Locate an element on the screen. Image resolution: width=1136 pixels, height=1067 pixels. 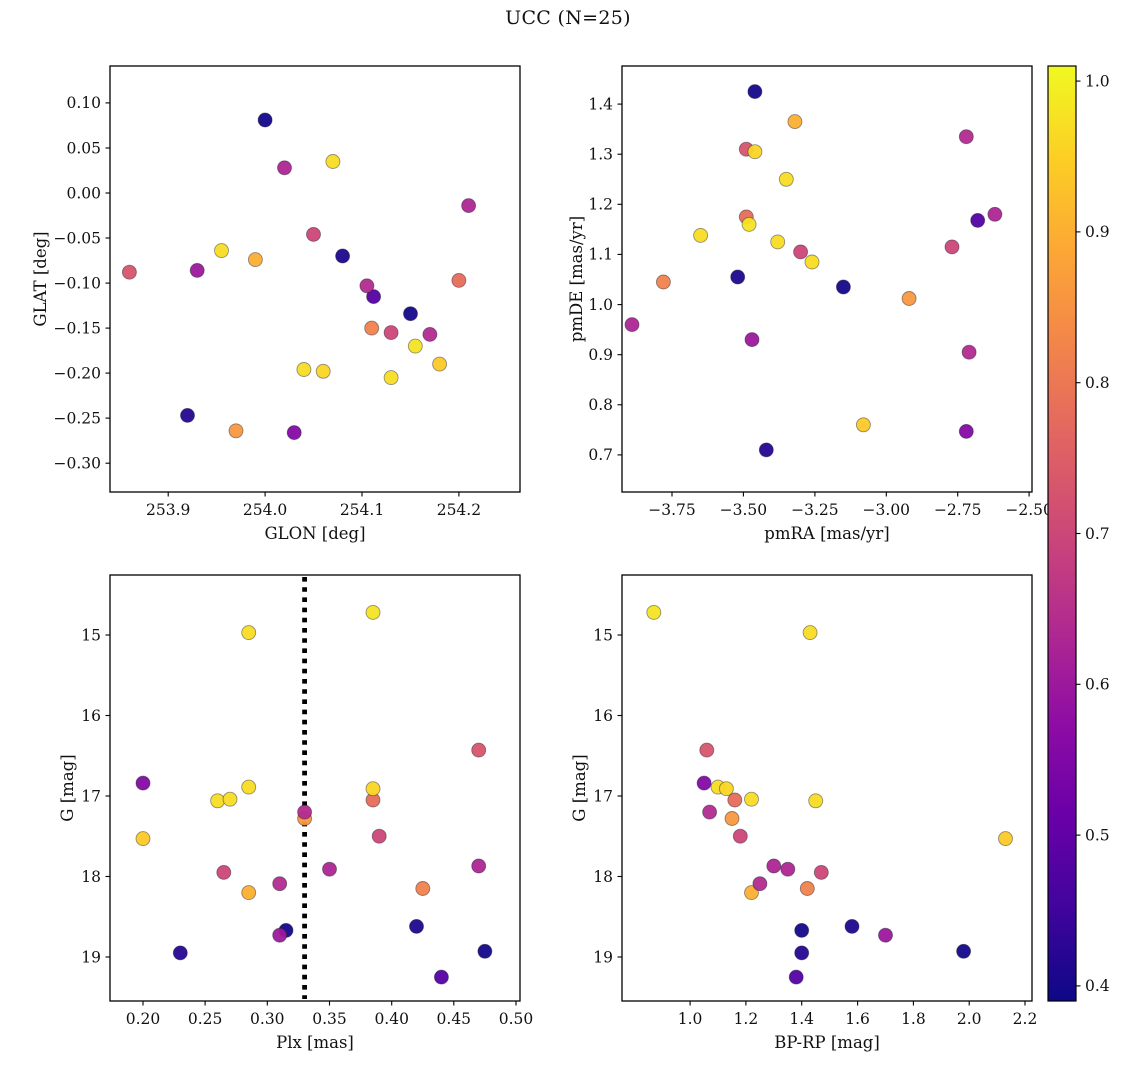
x-tick-label: 0.45 is located at coordinates (454, 1019).